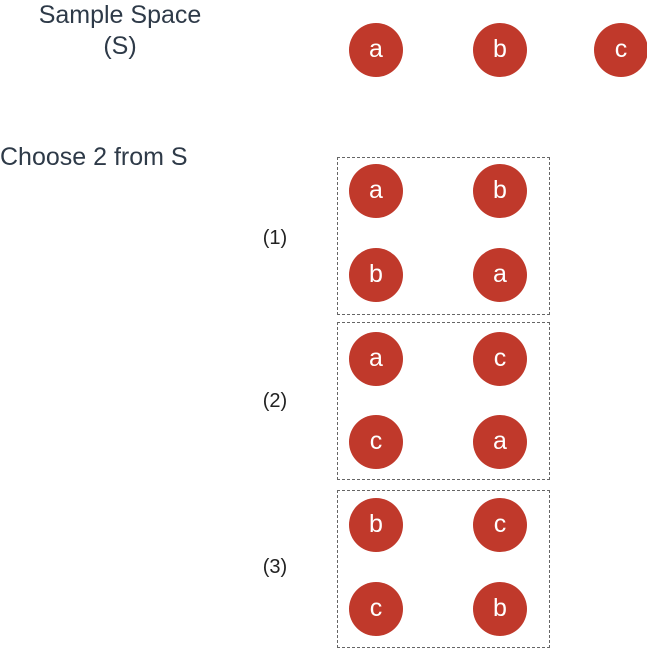 Image resolution: width=647 pixels, height=649 pixels. Describe the element at coordinates (120, 46) in the screenshot. I see `sample-space-title-line2: (S)` at that location.